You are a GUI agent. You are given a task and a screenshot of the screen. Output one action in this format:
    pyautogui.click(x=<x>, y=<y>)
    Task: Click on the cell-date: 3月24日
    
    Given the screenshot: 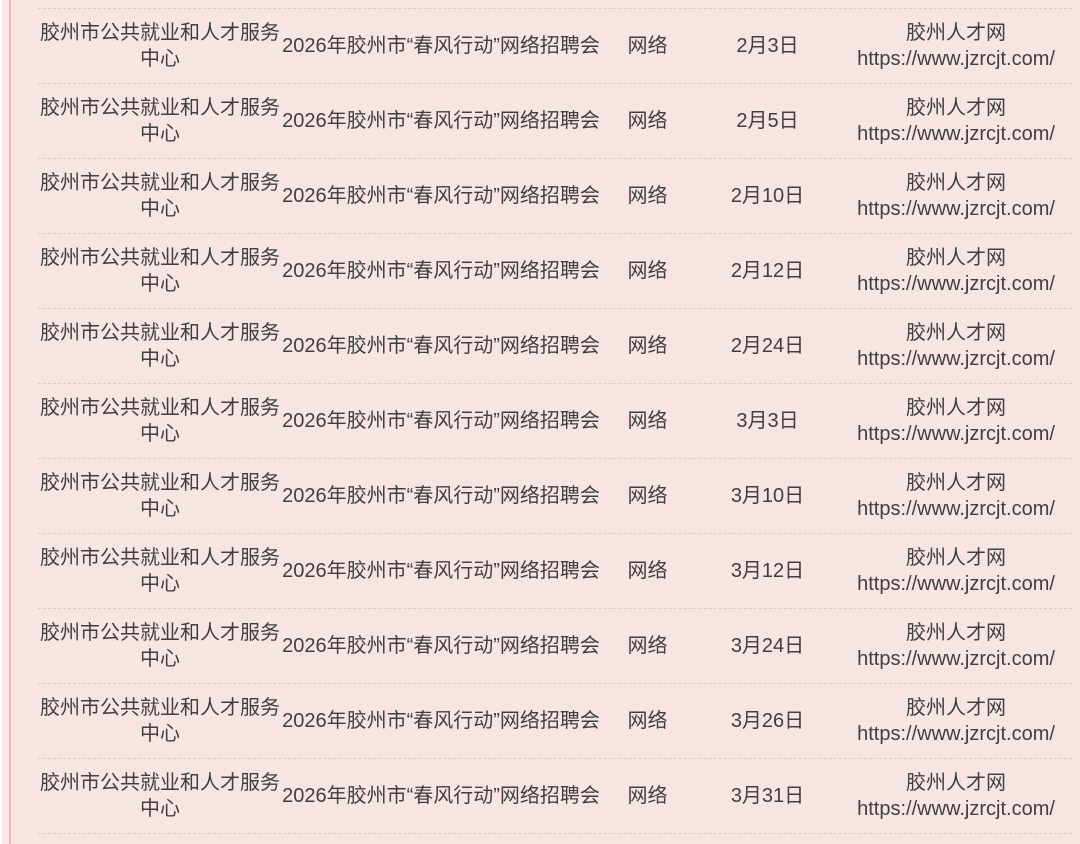 What is the action you would take?
    pyautogui.click(x=767, y=646)
    